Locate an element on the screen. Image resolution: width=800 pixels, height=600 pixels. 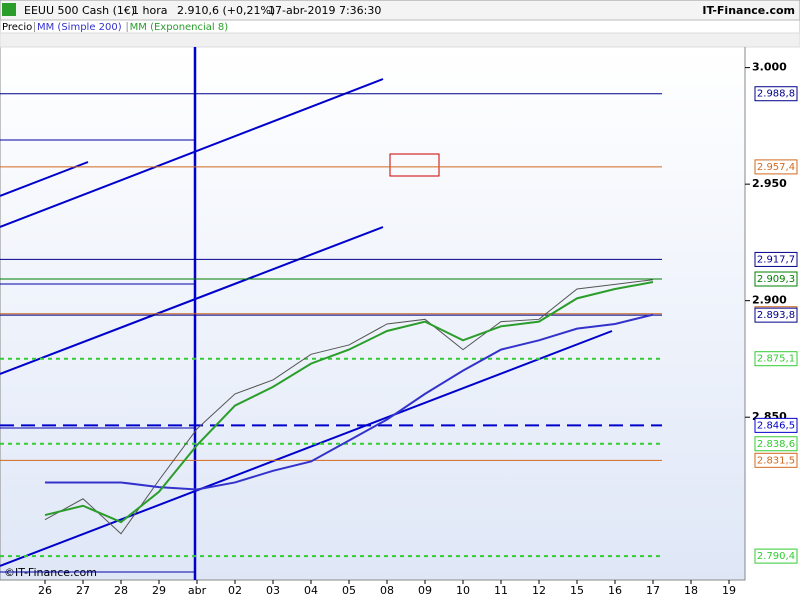
legend-label: MM (Simple 200) is located at coordinates (79, 27).